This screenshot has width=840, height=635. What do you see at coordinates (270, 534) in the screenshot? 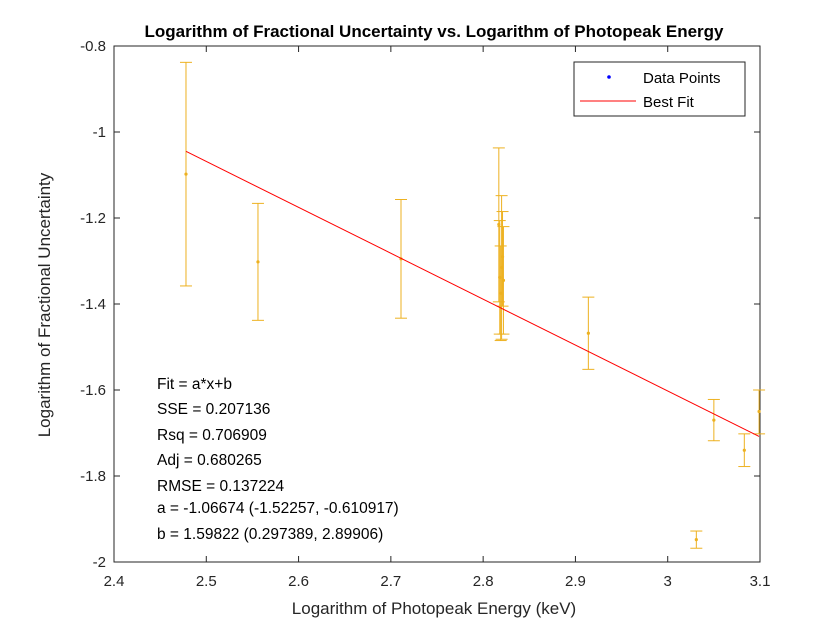
I see `fit-param-b: b = 1.59822 (0.297389, 2.89906)` at bounding box center [270, 534].